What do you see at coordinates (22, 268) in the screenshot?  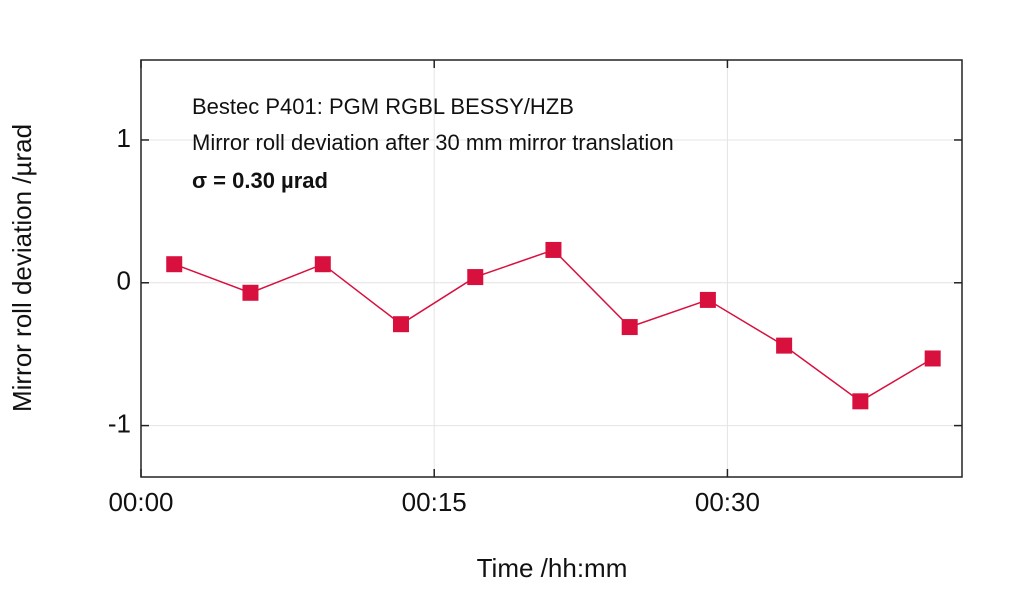 I see `y-axis-label: Mirror roll deviation /µrad` at bounding box center [22, 268].